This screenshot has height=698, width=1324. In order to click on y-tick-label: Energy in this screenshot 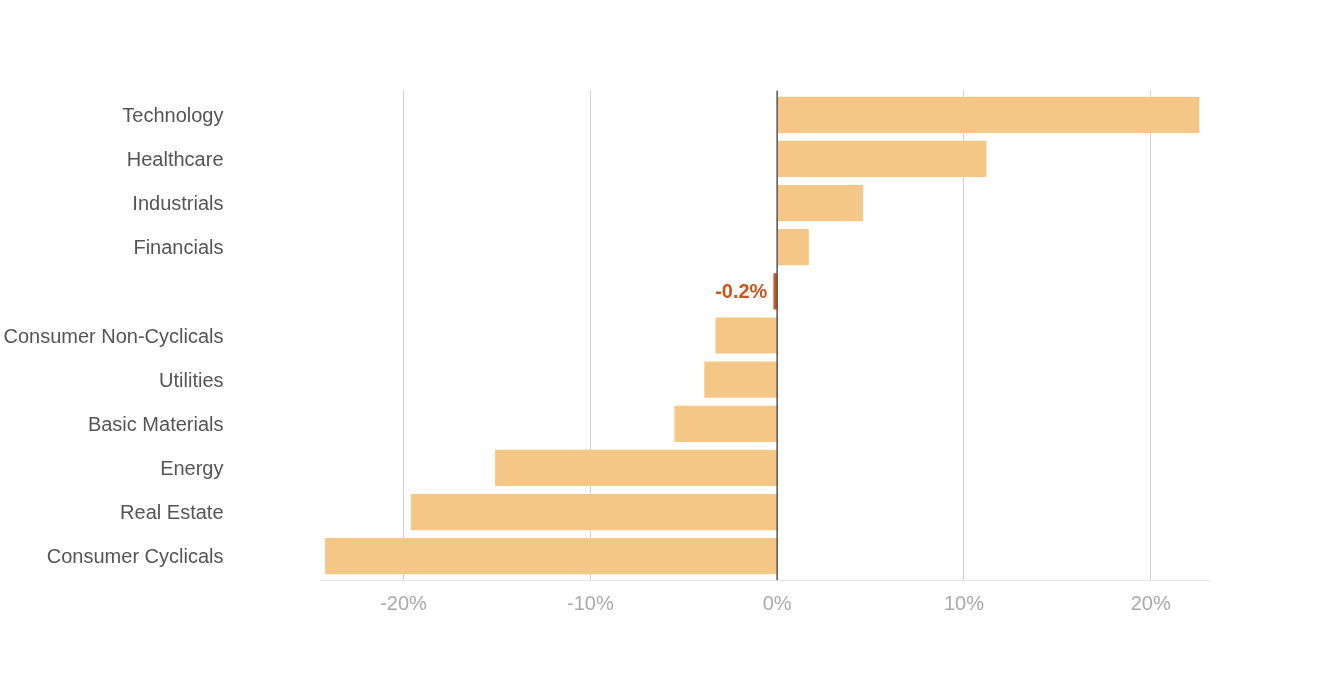, I will do `click(192, 467)`.